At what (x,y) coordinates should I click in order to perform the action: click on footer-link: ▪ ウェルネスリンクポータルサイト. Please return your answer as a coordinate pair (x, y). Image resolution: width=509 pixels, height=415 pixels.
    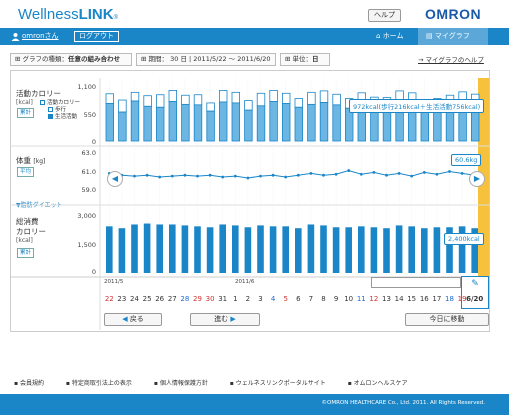
    Looking at the image, I should click on (277, 383).